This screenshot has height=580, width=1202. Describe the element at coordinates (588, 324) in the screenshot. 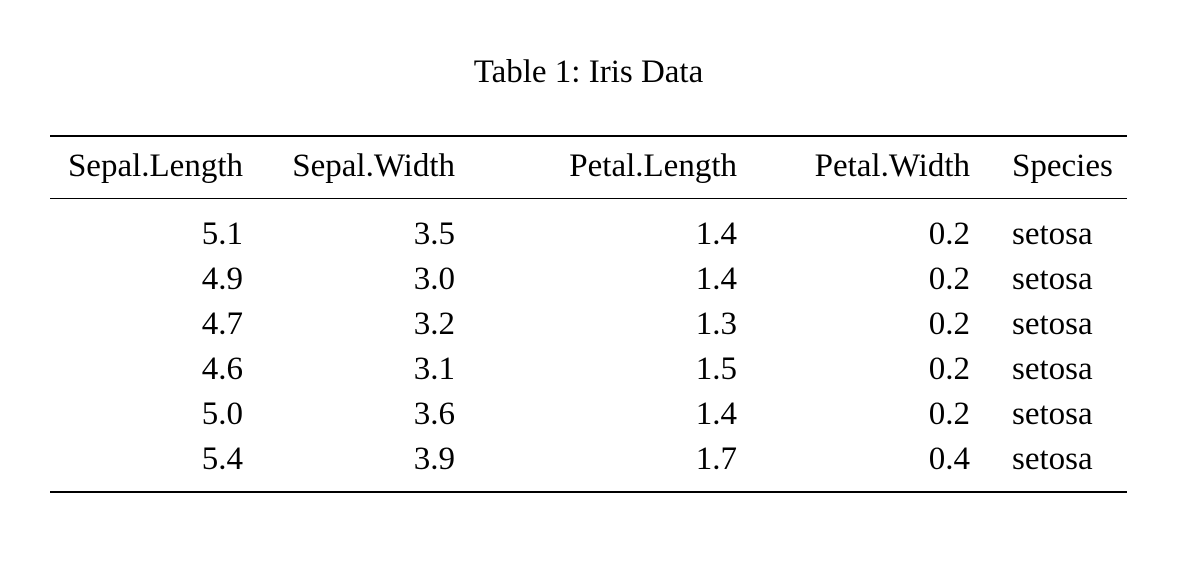

I see `table-row: 4.7 3.2 1.3 0.2 setosa` at that location.